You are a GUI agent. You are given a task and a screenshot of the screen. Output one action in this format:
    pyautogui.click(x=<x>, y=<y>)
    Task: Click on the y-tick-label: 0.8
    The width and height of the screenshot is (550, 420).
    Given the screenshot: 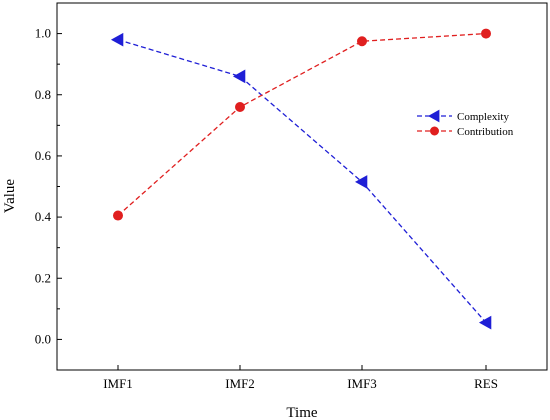 What is the action you would take?
    pyautogui.click(x=43, y=94)
    